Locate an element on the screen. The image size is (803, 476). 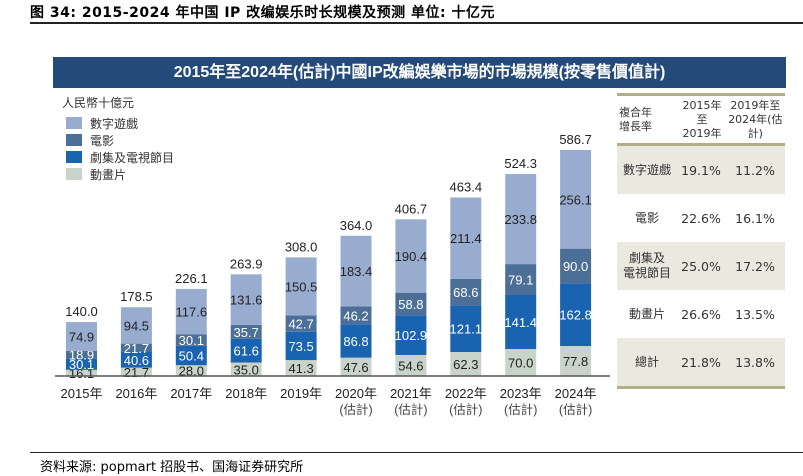
legend-item: 電影 is located at coordinates (120, 140).